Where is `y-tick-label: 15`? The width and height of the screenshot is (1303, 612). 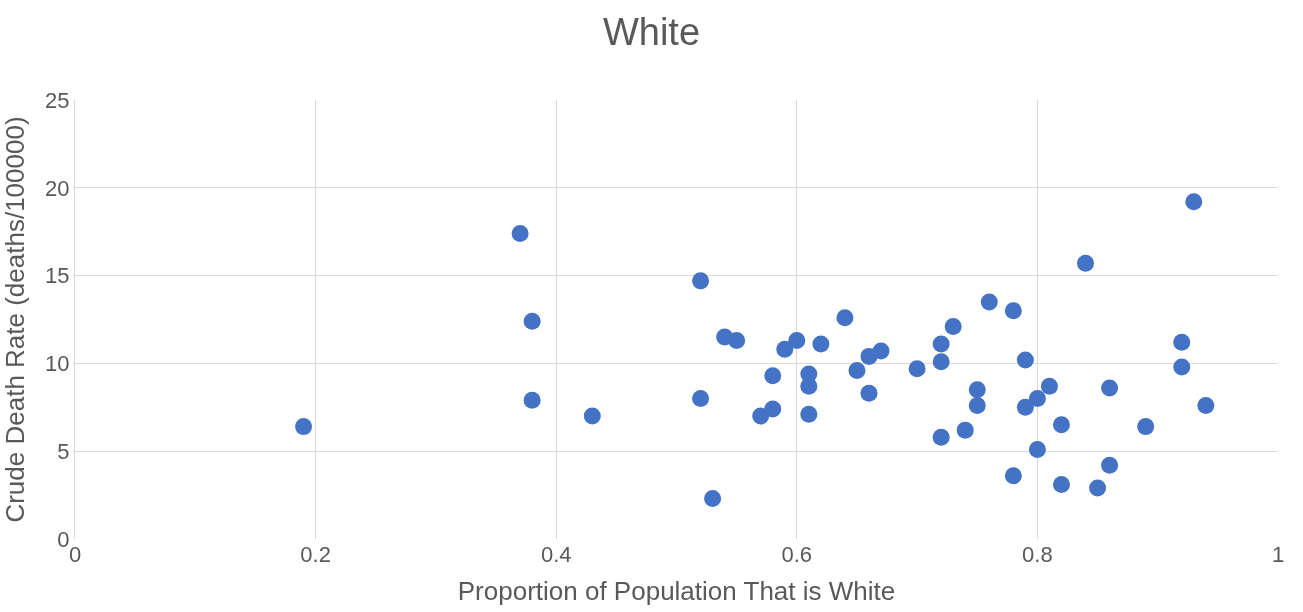 y-tick-label: 15 is located at coordinates (57, 276).